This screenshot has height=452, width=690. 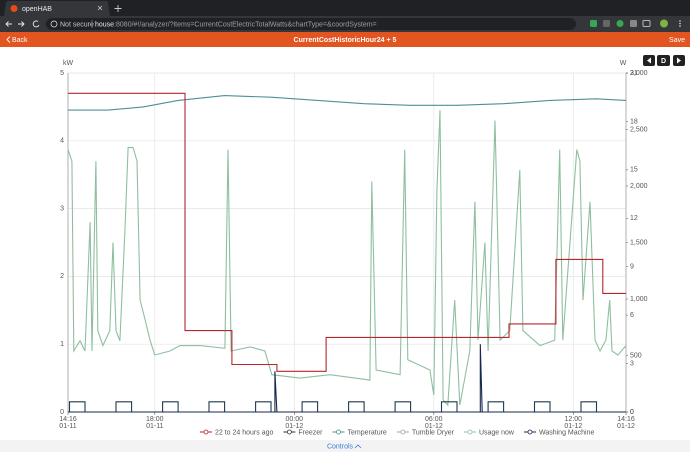 What do you see at coordinates (566, 432) in the screenshot?
I see `legend-label: Washing Machine` at bounding box center [566, 432].